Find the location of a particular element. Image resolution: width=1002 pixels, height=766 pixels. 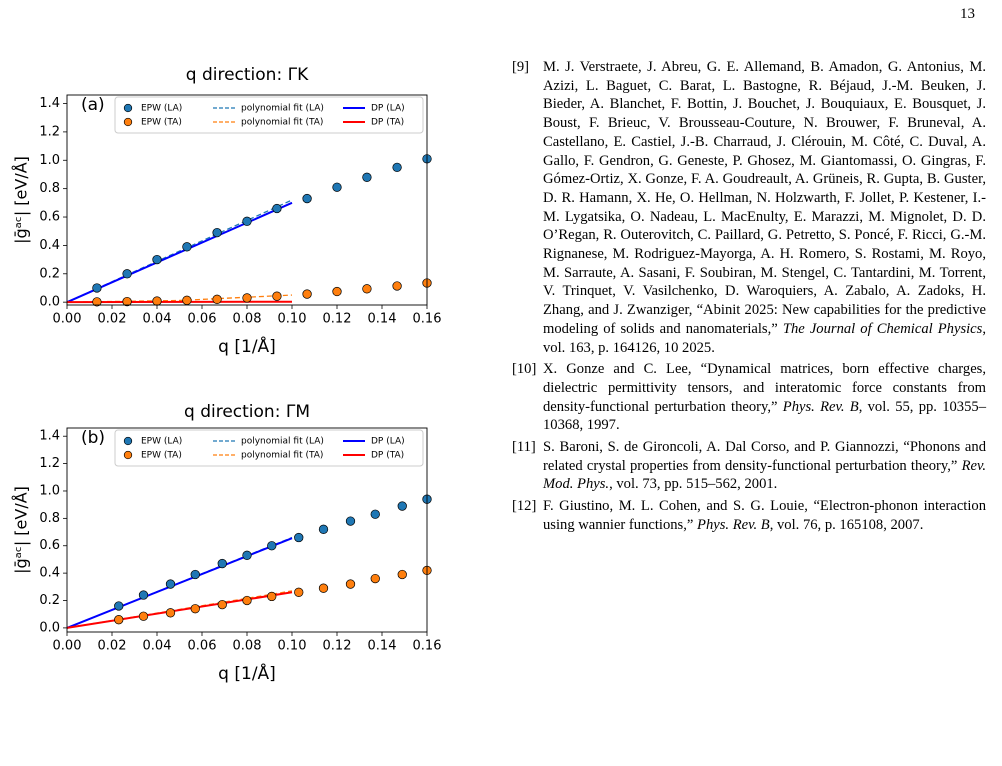

reference-part: , vol. 163, p. 164126, 10 2025. is located at coordinates (764, 338).